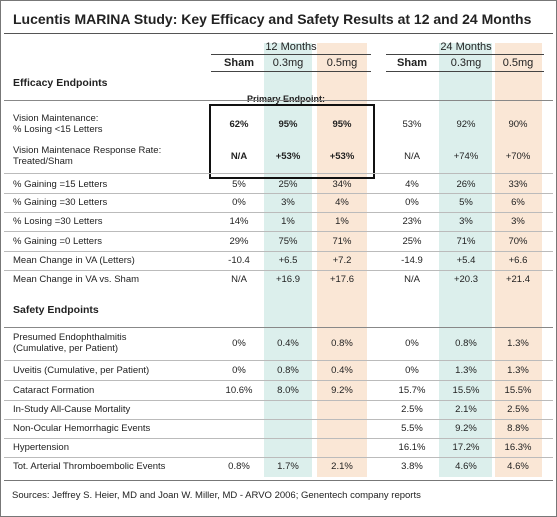 Image resolution: width=557 pixels, height=517 pixels. What do you see at coordinates (466, 279) in the screenshot?
I see `cell: +20.3` at bounding box center [466, 279].